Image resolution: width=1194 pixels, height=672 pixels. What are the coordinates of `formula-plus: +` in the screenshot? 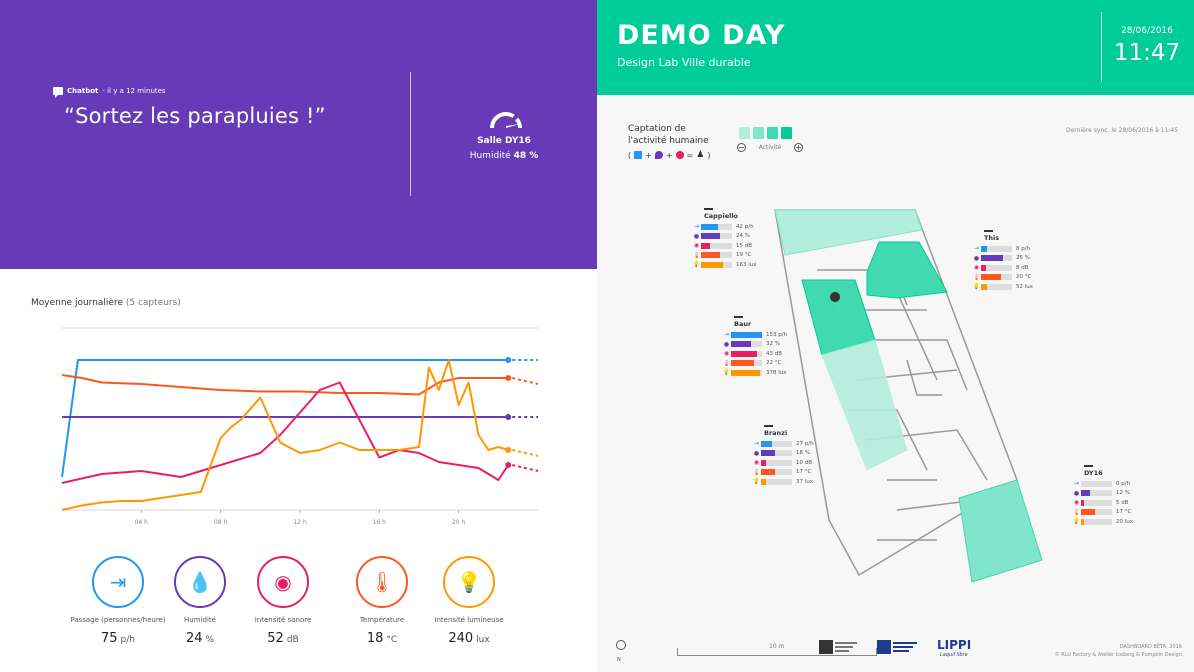 It's located at (648, 155).